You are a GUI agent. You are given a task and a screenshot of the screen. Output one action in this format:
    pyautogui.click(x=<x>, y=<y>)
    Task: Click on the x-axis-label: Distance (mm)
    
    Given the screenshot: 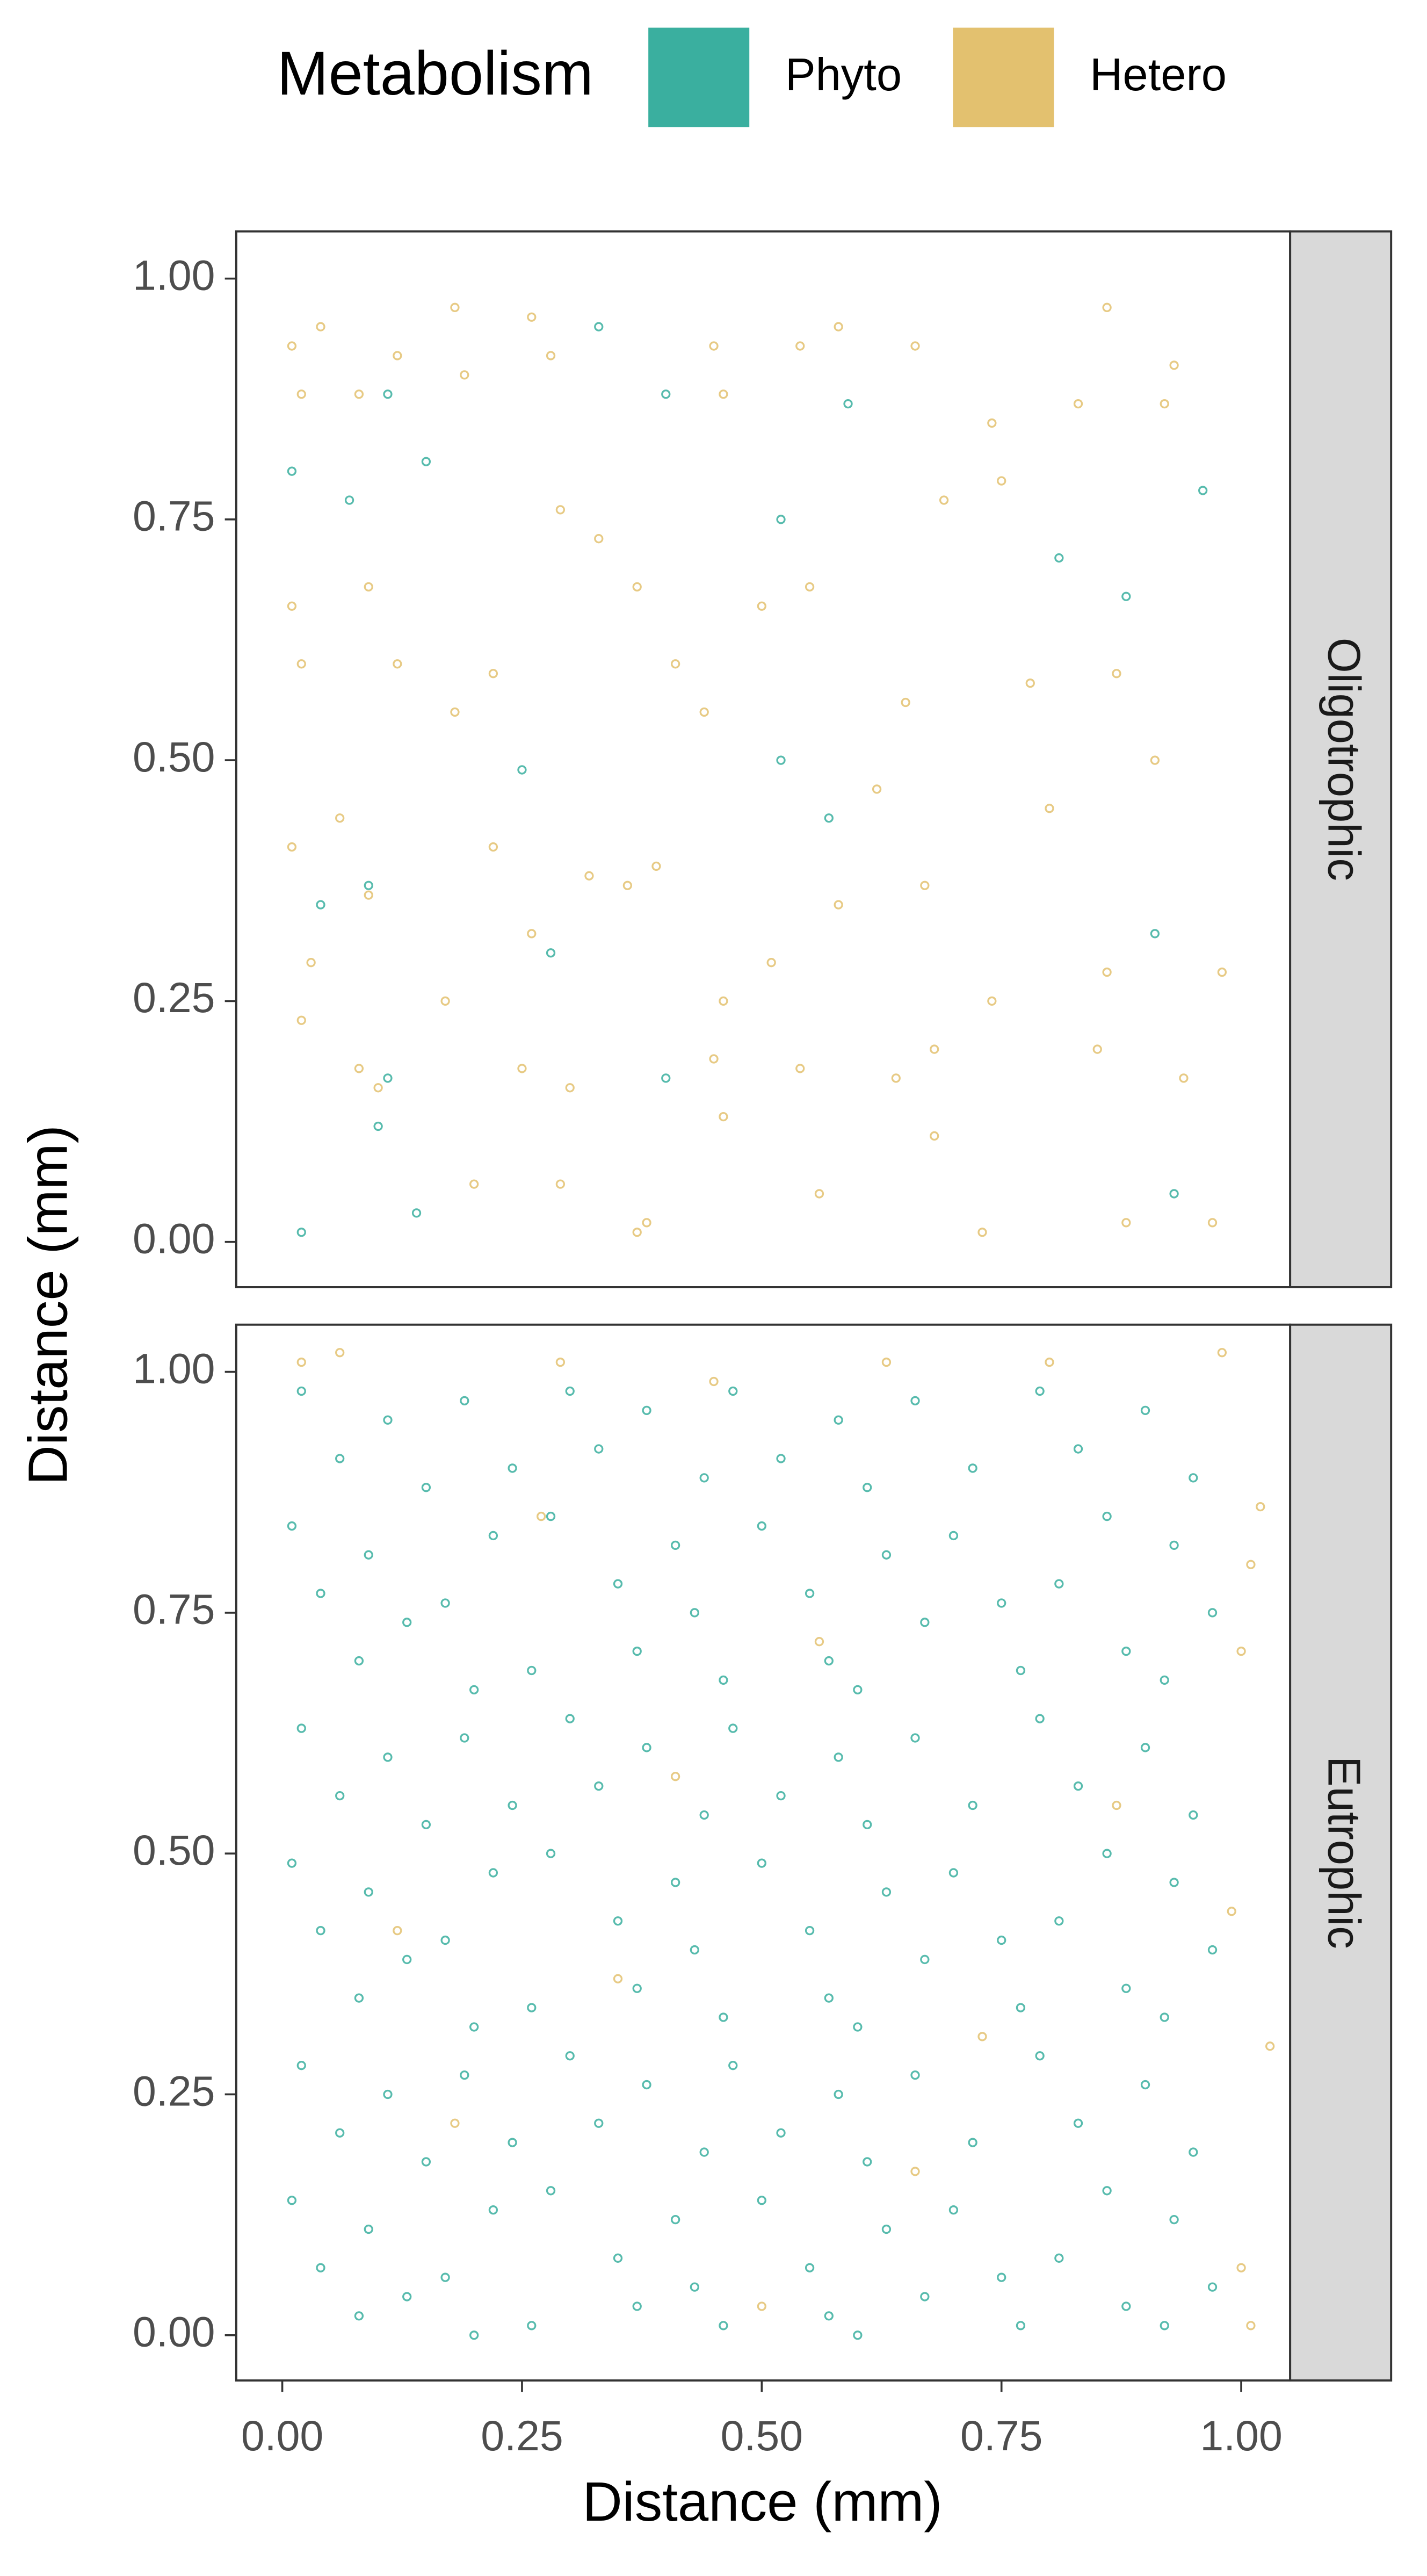 What is the action you would take?
    pyautogui.click(x=762, y=2502)
    